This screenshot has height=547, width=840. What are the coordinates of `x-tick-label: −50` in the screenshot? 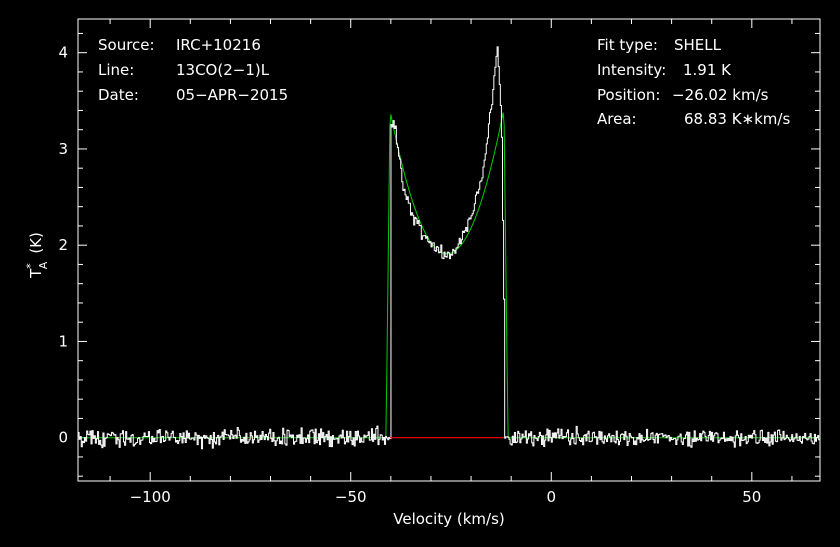 It's located at (351, 497).